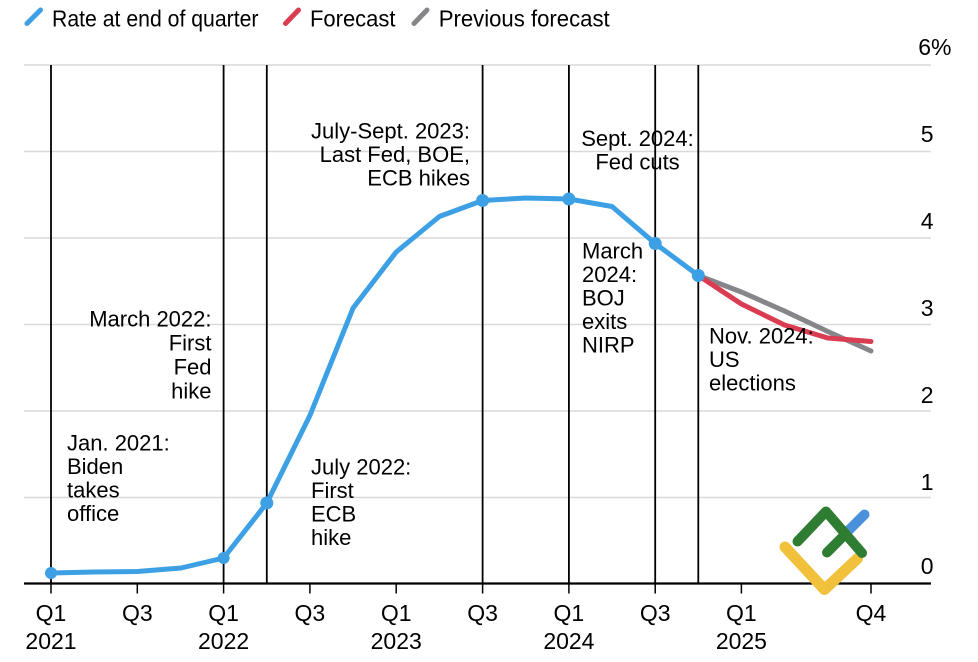 Image resolution: width=978 pixels, height=662 pixels. What do you see at coordinates (223, 641) in the screenshot?
I see `svg-text: 2022` at bounding box center [223, 641].